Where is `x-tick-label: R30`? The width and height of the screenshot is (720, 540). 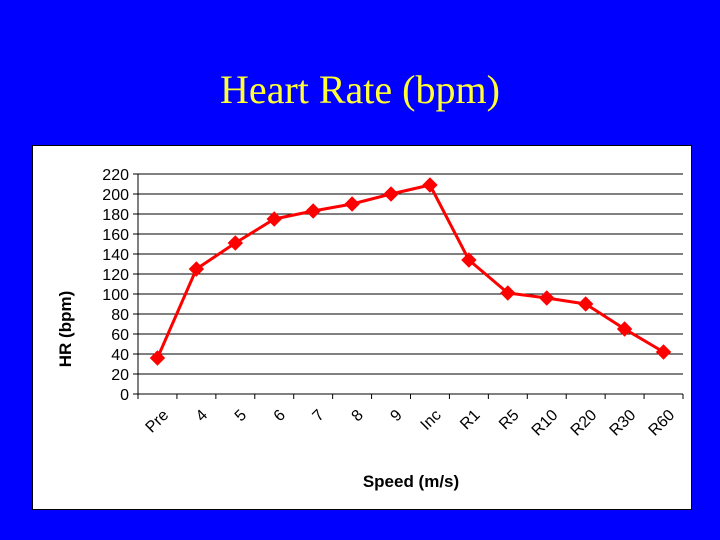 x-tick-label: R30 is located at coordinates (623, 423).